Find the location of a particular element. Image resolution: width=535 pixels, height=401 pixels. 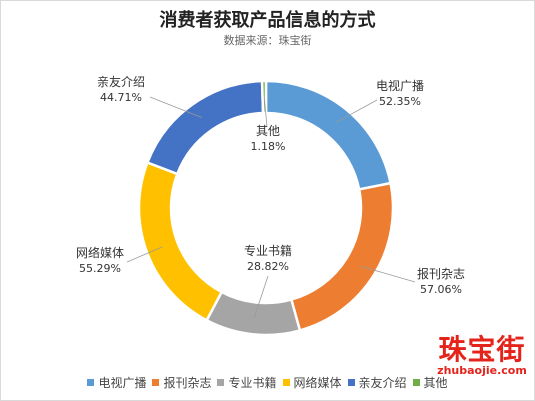

legend-item-0: 电视广播 is located at coordinates (116, 382).